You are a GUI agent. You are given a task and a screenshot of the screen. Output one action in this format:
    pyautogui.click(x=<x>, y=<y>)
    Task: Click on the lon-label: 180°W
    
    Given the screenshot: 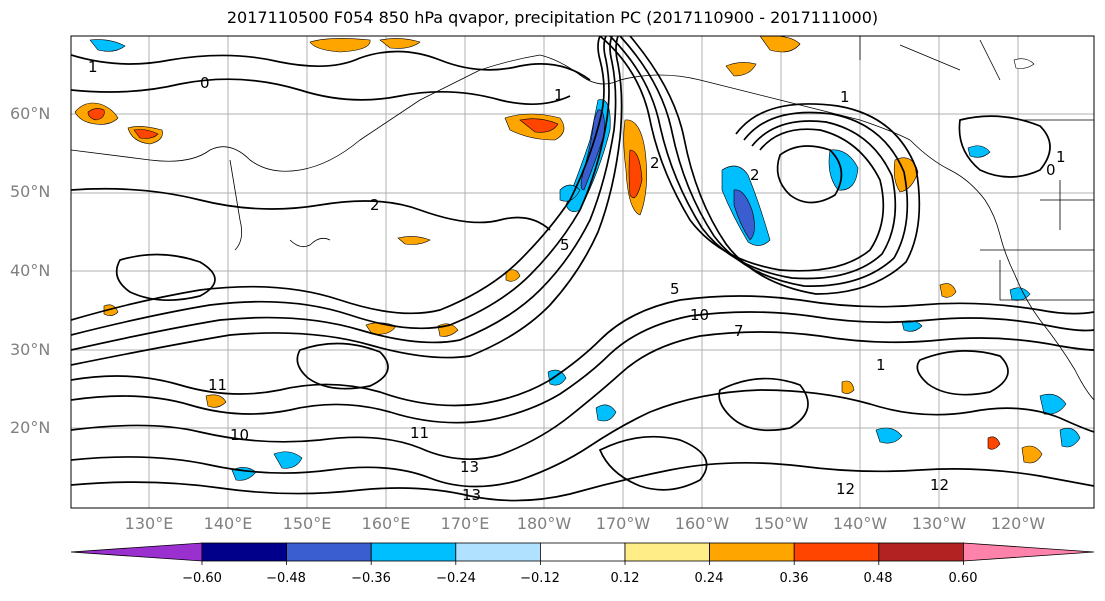 What is the action you would take?
    pyautogui.click(x=544, y=523)
    